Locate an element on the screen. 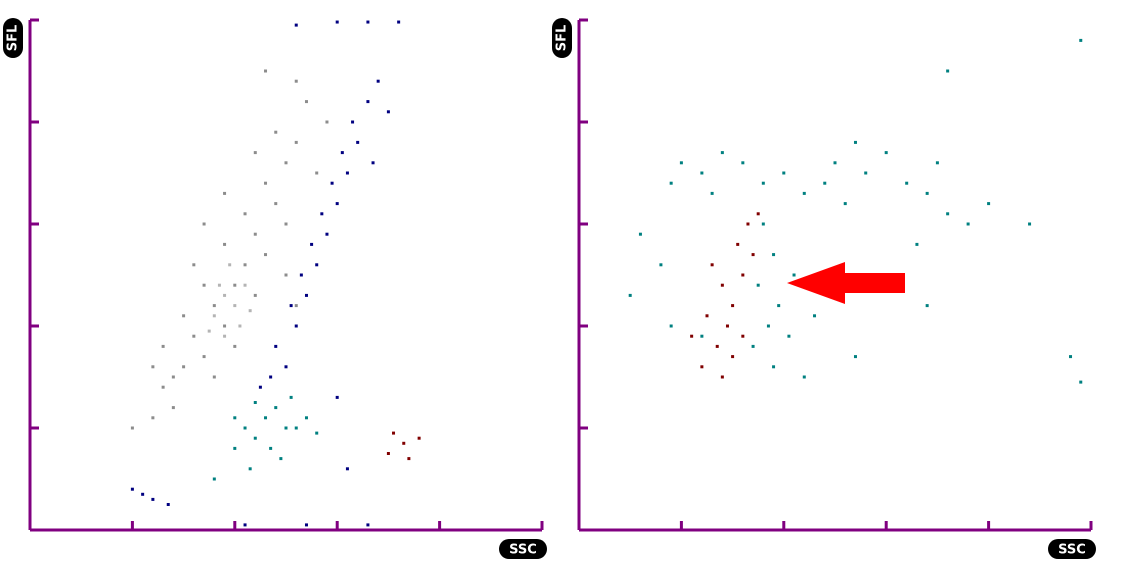 Image resolution: width=1124 pixels, height=562 pixels. y-label-badge is located at coordinates (13, 38).